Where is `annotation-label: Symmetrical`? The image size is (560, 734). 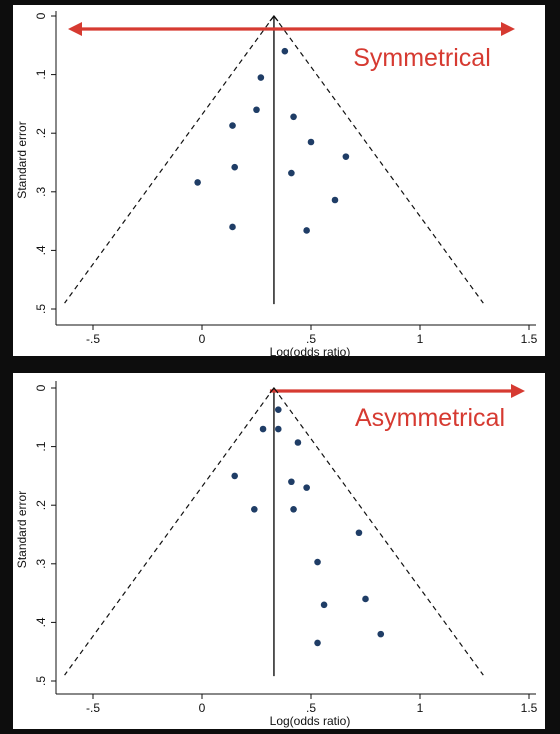
annotation-label: Symmetrical is located at coordinates (422, 58).